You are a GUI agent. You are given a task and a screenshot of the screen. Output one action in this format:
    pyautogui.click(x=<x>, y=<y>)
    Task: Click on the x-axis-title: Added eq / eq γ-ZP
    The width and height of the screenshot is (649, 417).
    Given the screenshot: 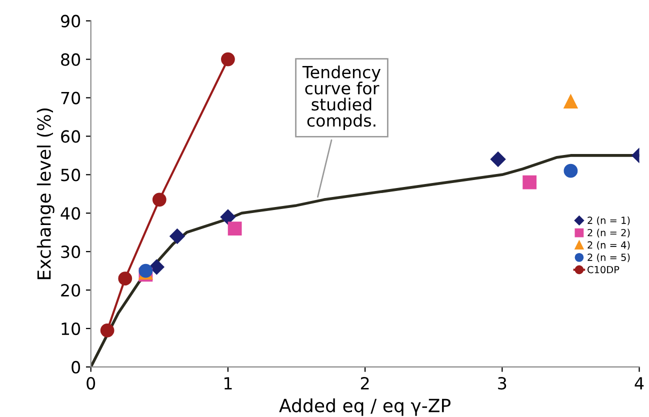 What is the action you would take?
    pyautogui.click(x=365, y=407)
    